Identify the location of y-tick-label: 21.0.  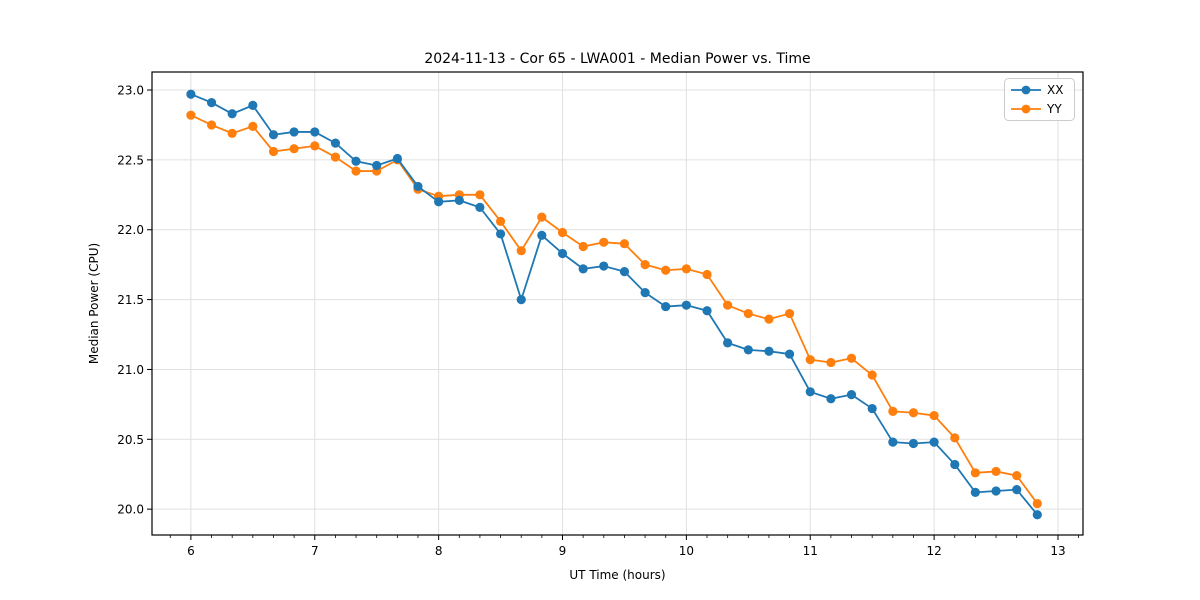
(130, 370).